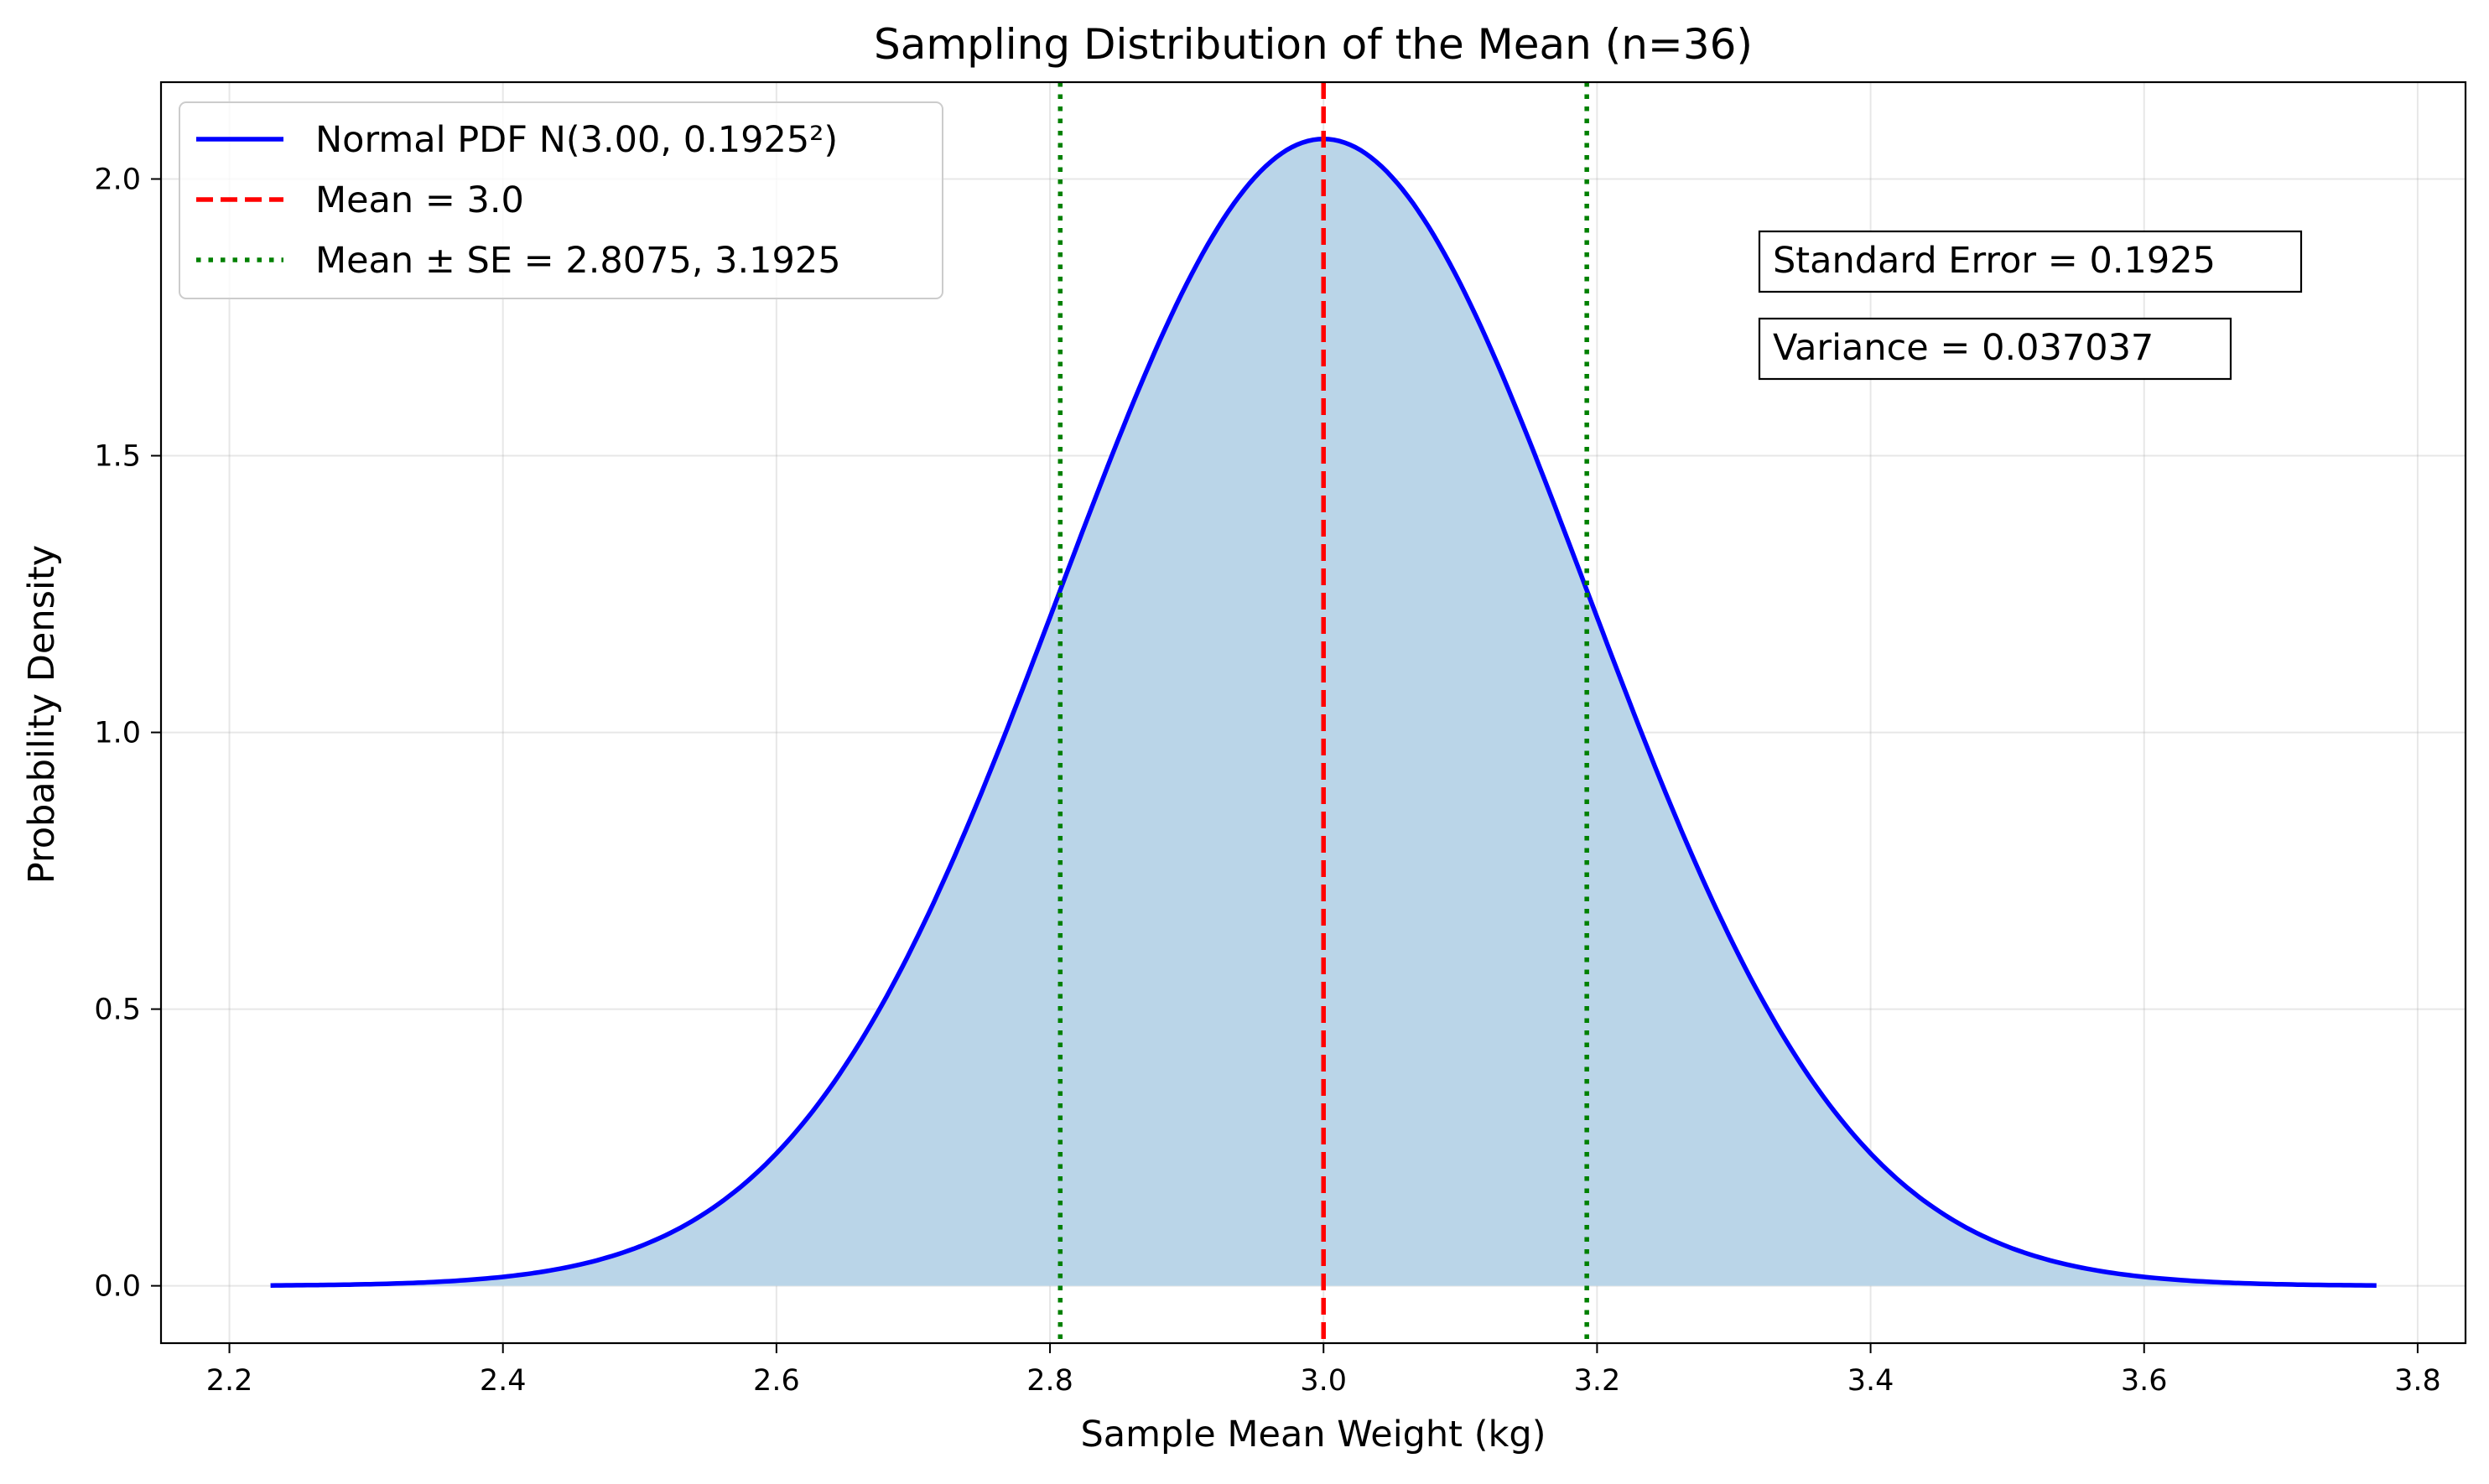 The image size is (2489, 1484). I want to click on legend-box, so click(561, 200).